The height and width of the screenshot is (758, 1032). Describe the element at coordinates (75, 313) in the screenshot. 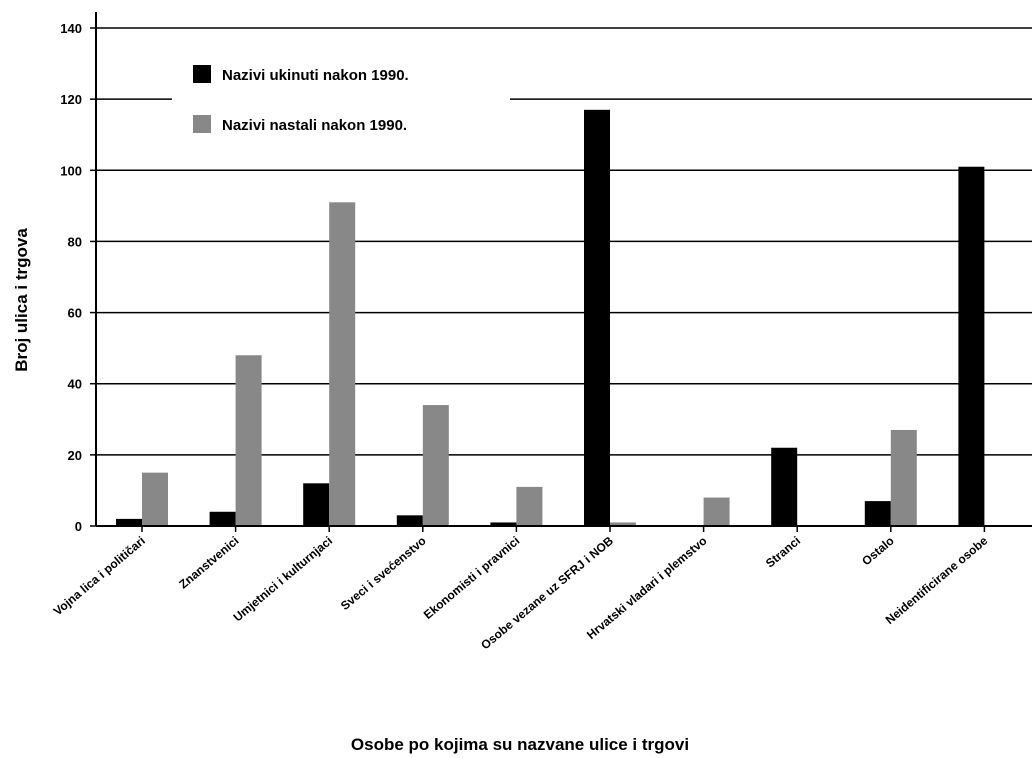

I see `y-tick-label: 60` at that location.